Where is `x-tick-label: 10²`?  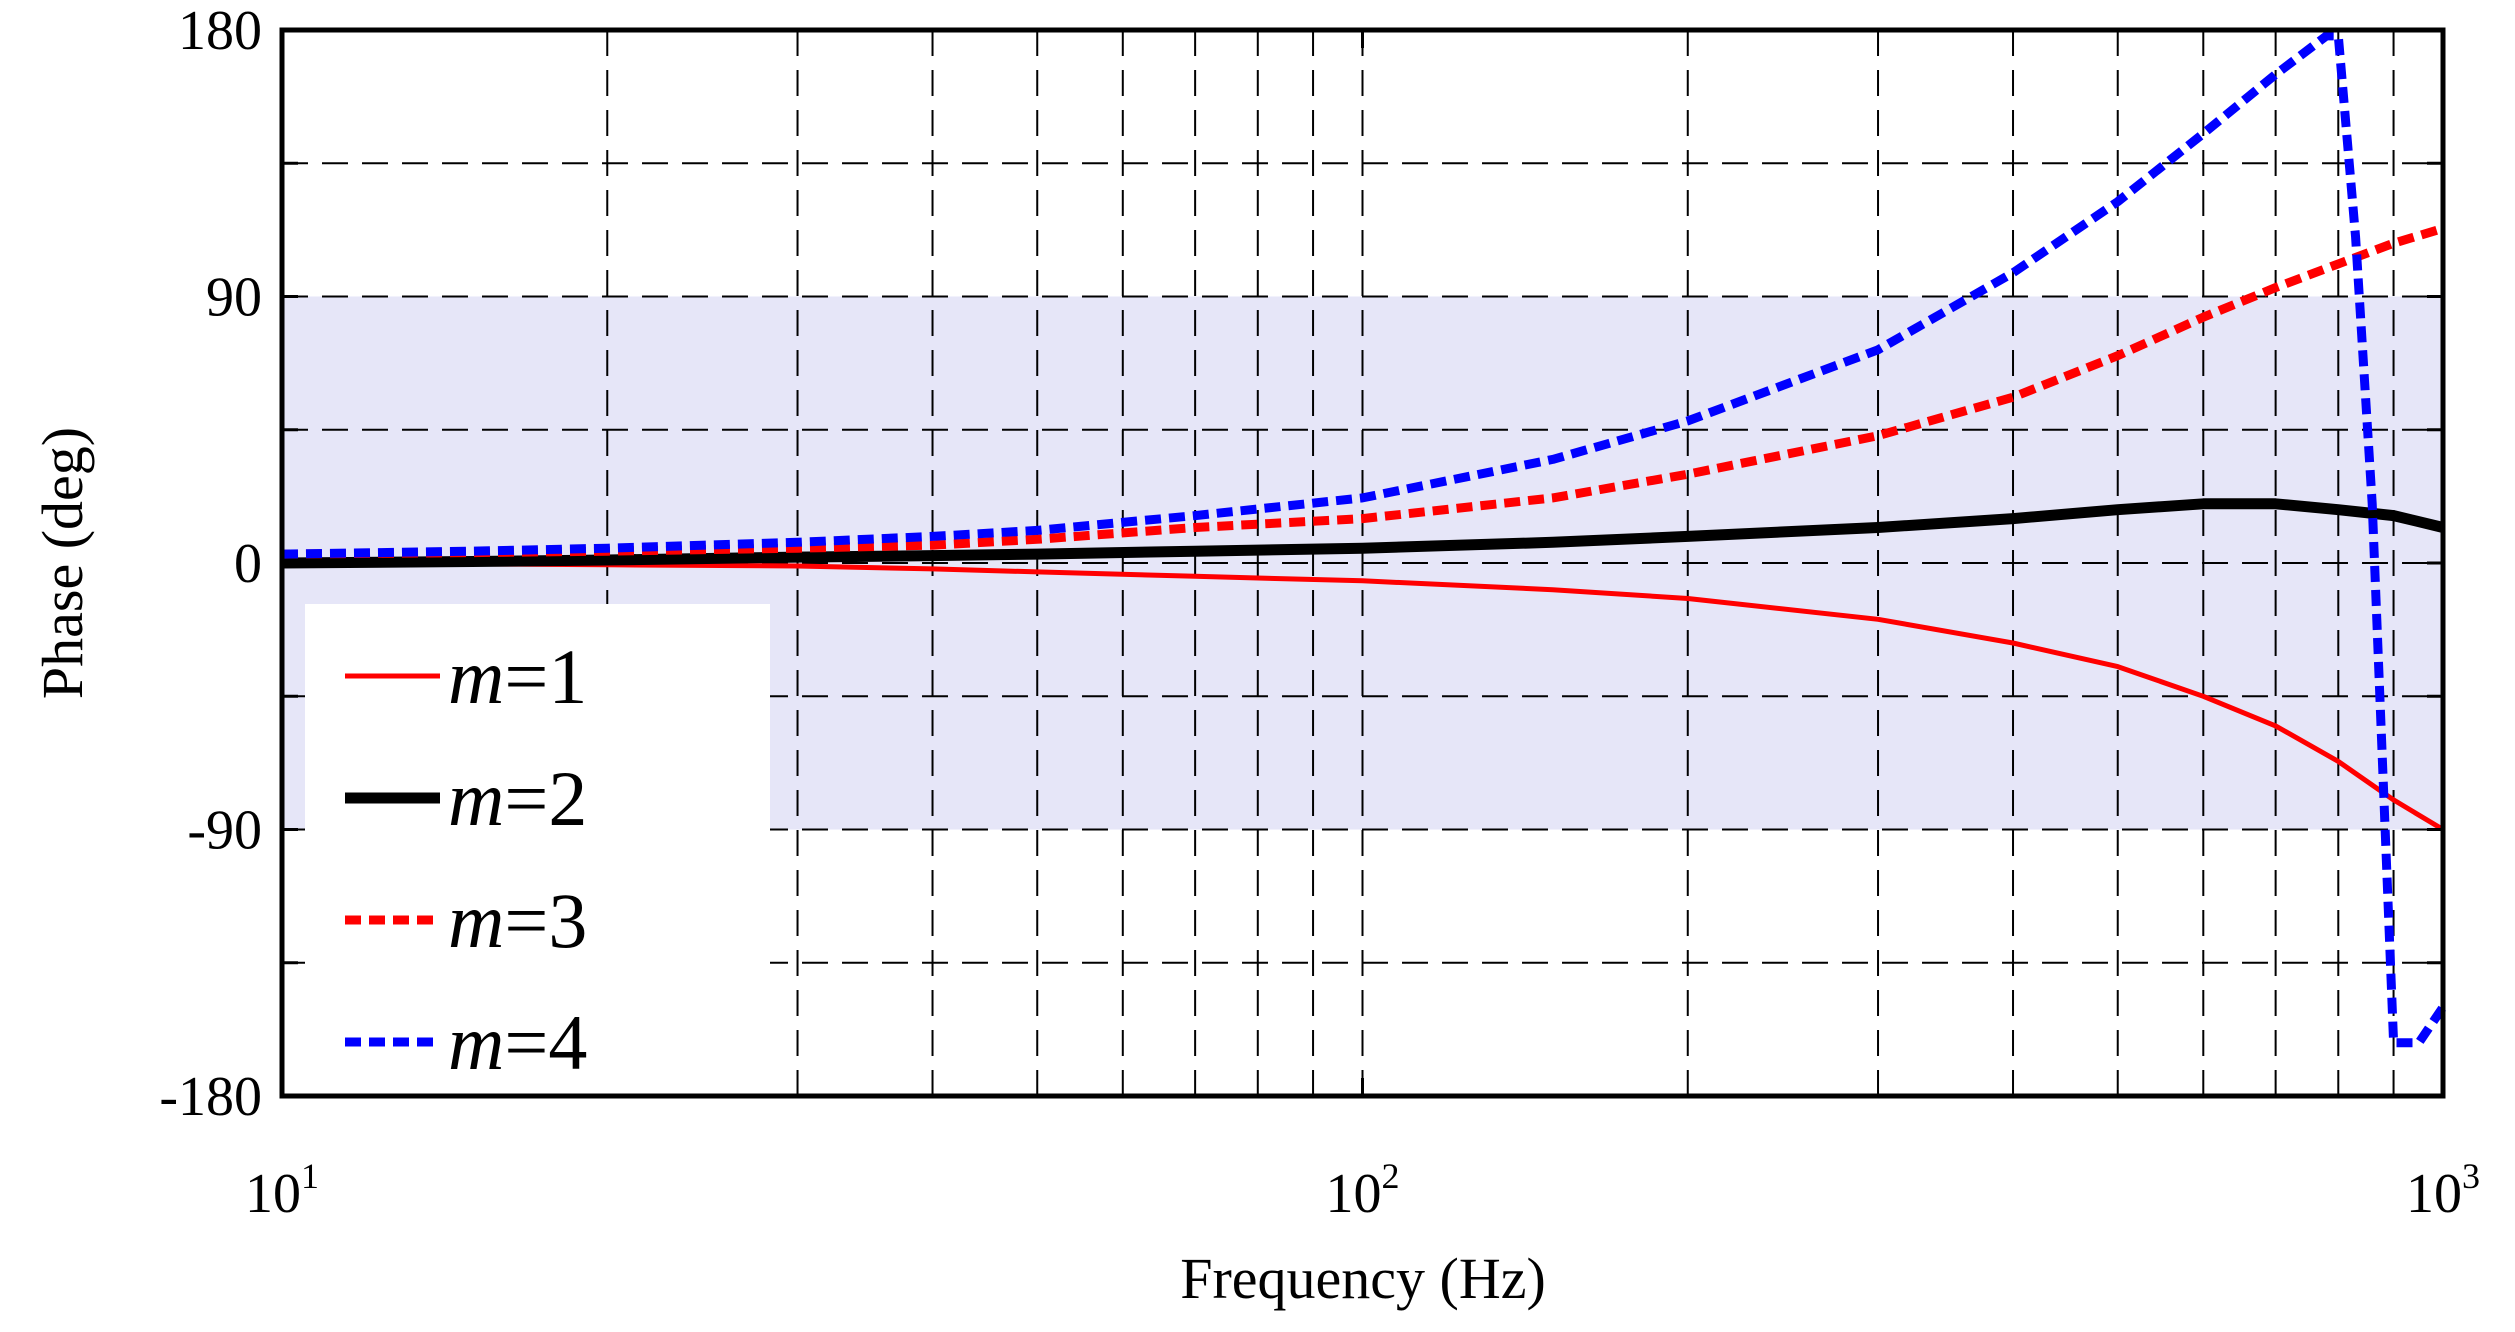 x-tick-label: 10² is located at coordinates (1363, 1190).